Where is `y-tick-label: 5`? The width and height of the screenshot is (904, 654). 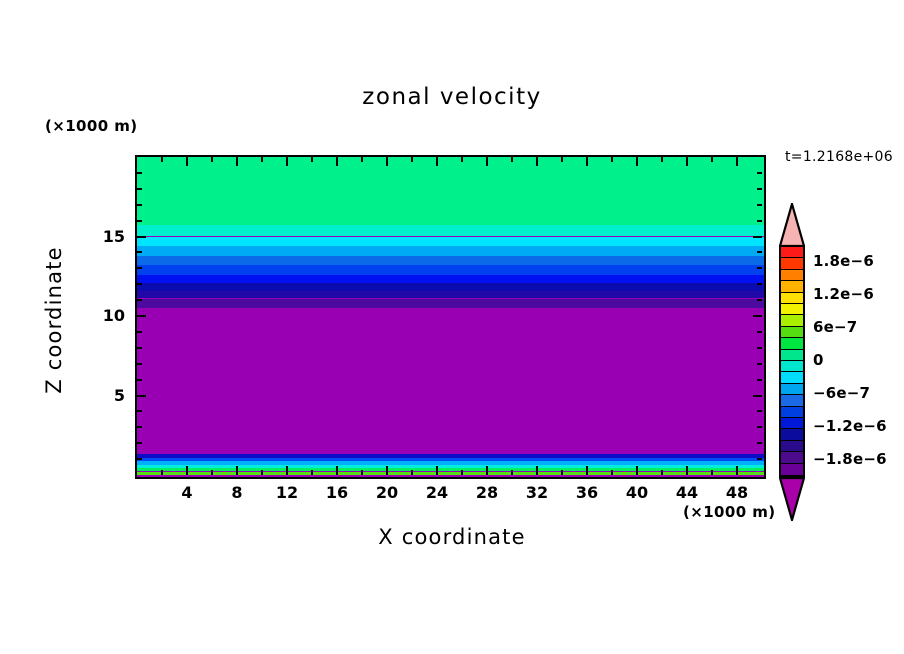 y-tick-label: 5 is located at coordinates (119, 395).